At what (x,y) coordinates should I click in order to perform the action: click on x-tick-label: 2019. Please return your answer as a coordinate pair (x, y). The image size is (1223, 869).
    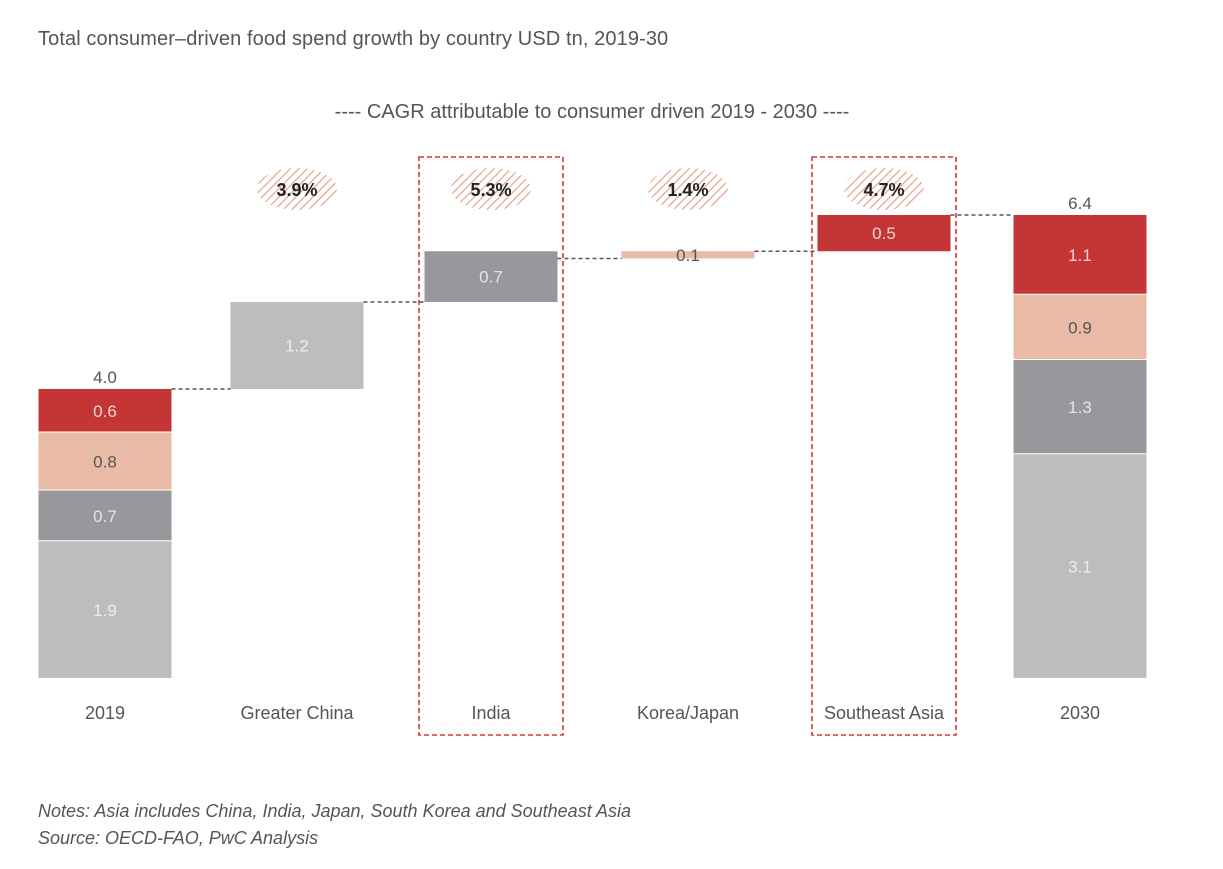
    Looking at the image, I should click on (105, 713).